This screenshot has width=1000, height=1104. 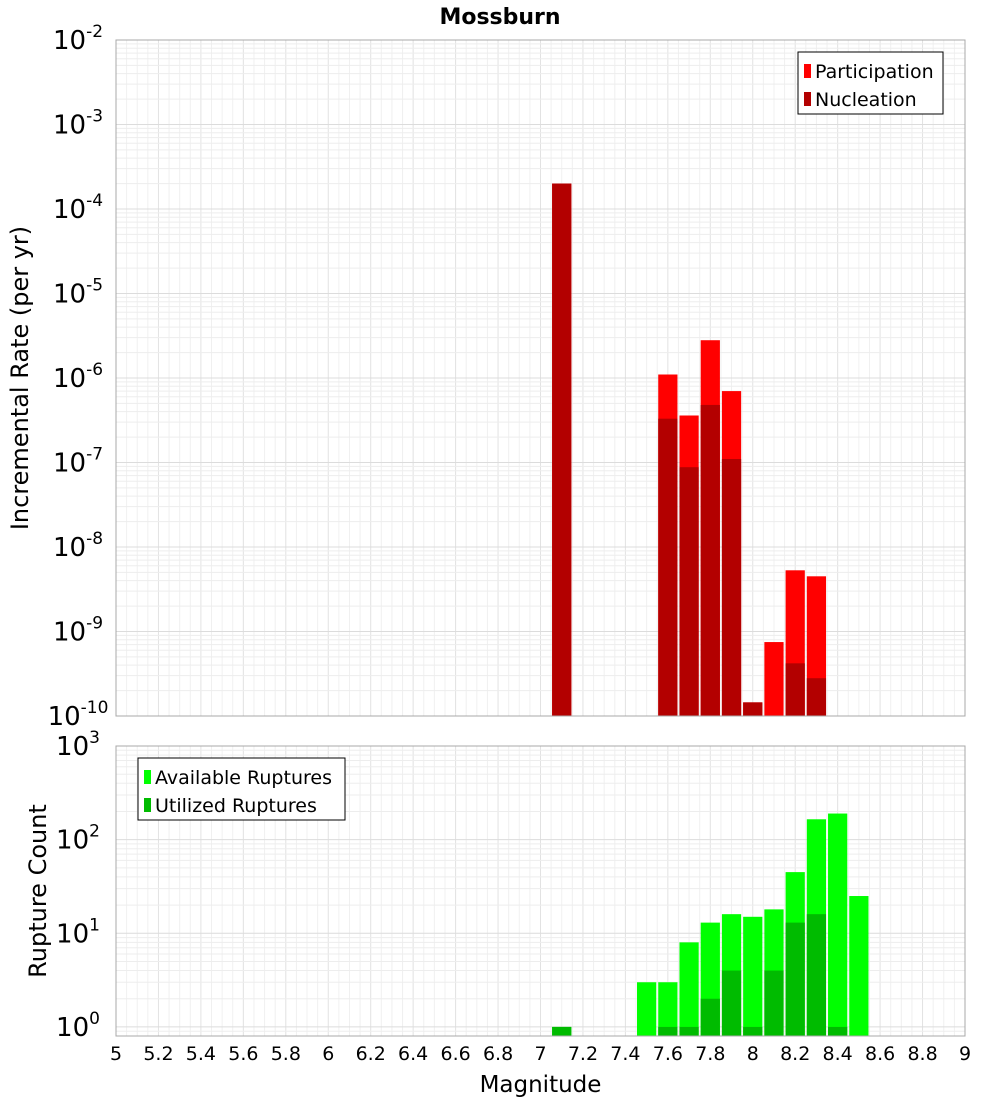 I want to click on x-tick-label: 6.6, so click(x=455, y=1054).